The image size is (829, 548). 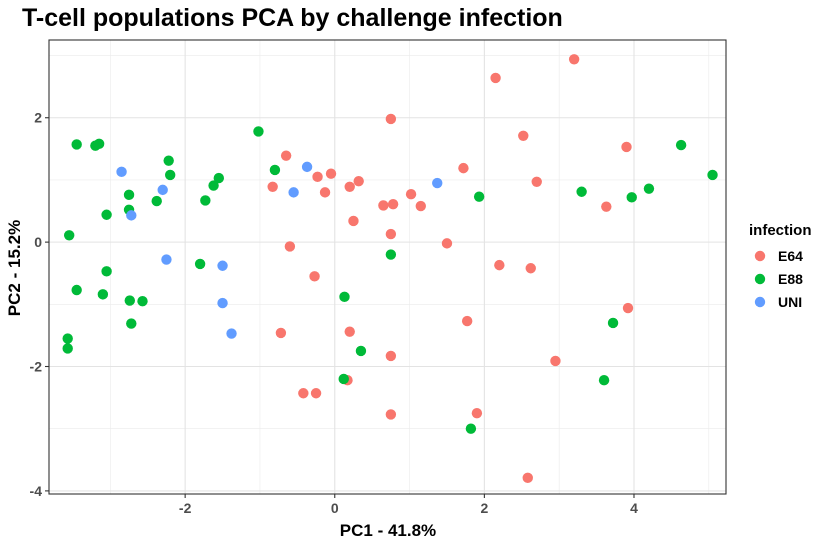 What do you see at coordinates (760, 256) in the screenshot?
I see `legend-key-e64` at bounding box center [760, 256].